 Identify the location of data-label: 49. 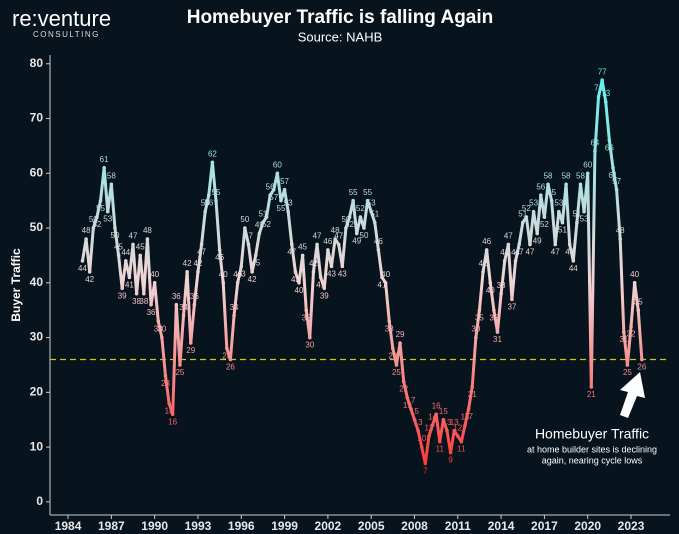
(356, 241).